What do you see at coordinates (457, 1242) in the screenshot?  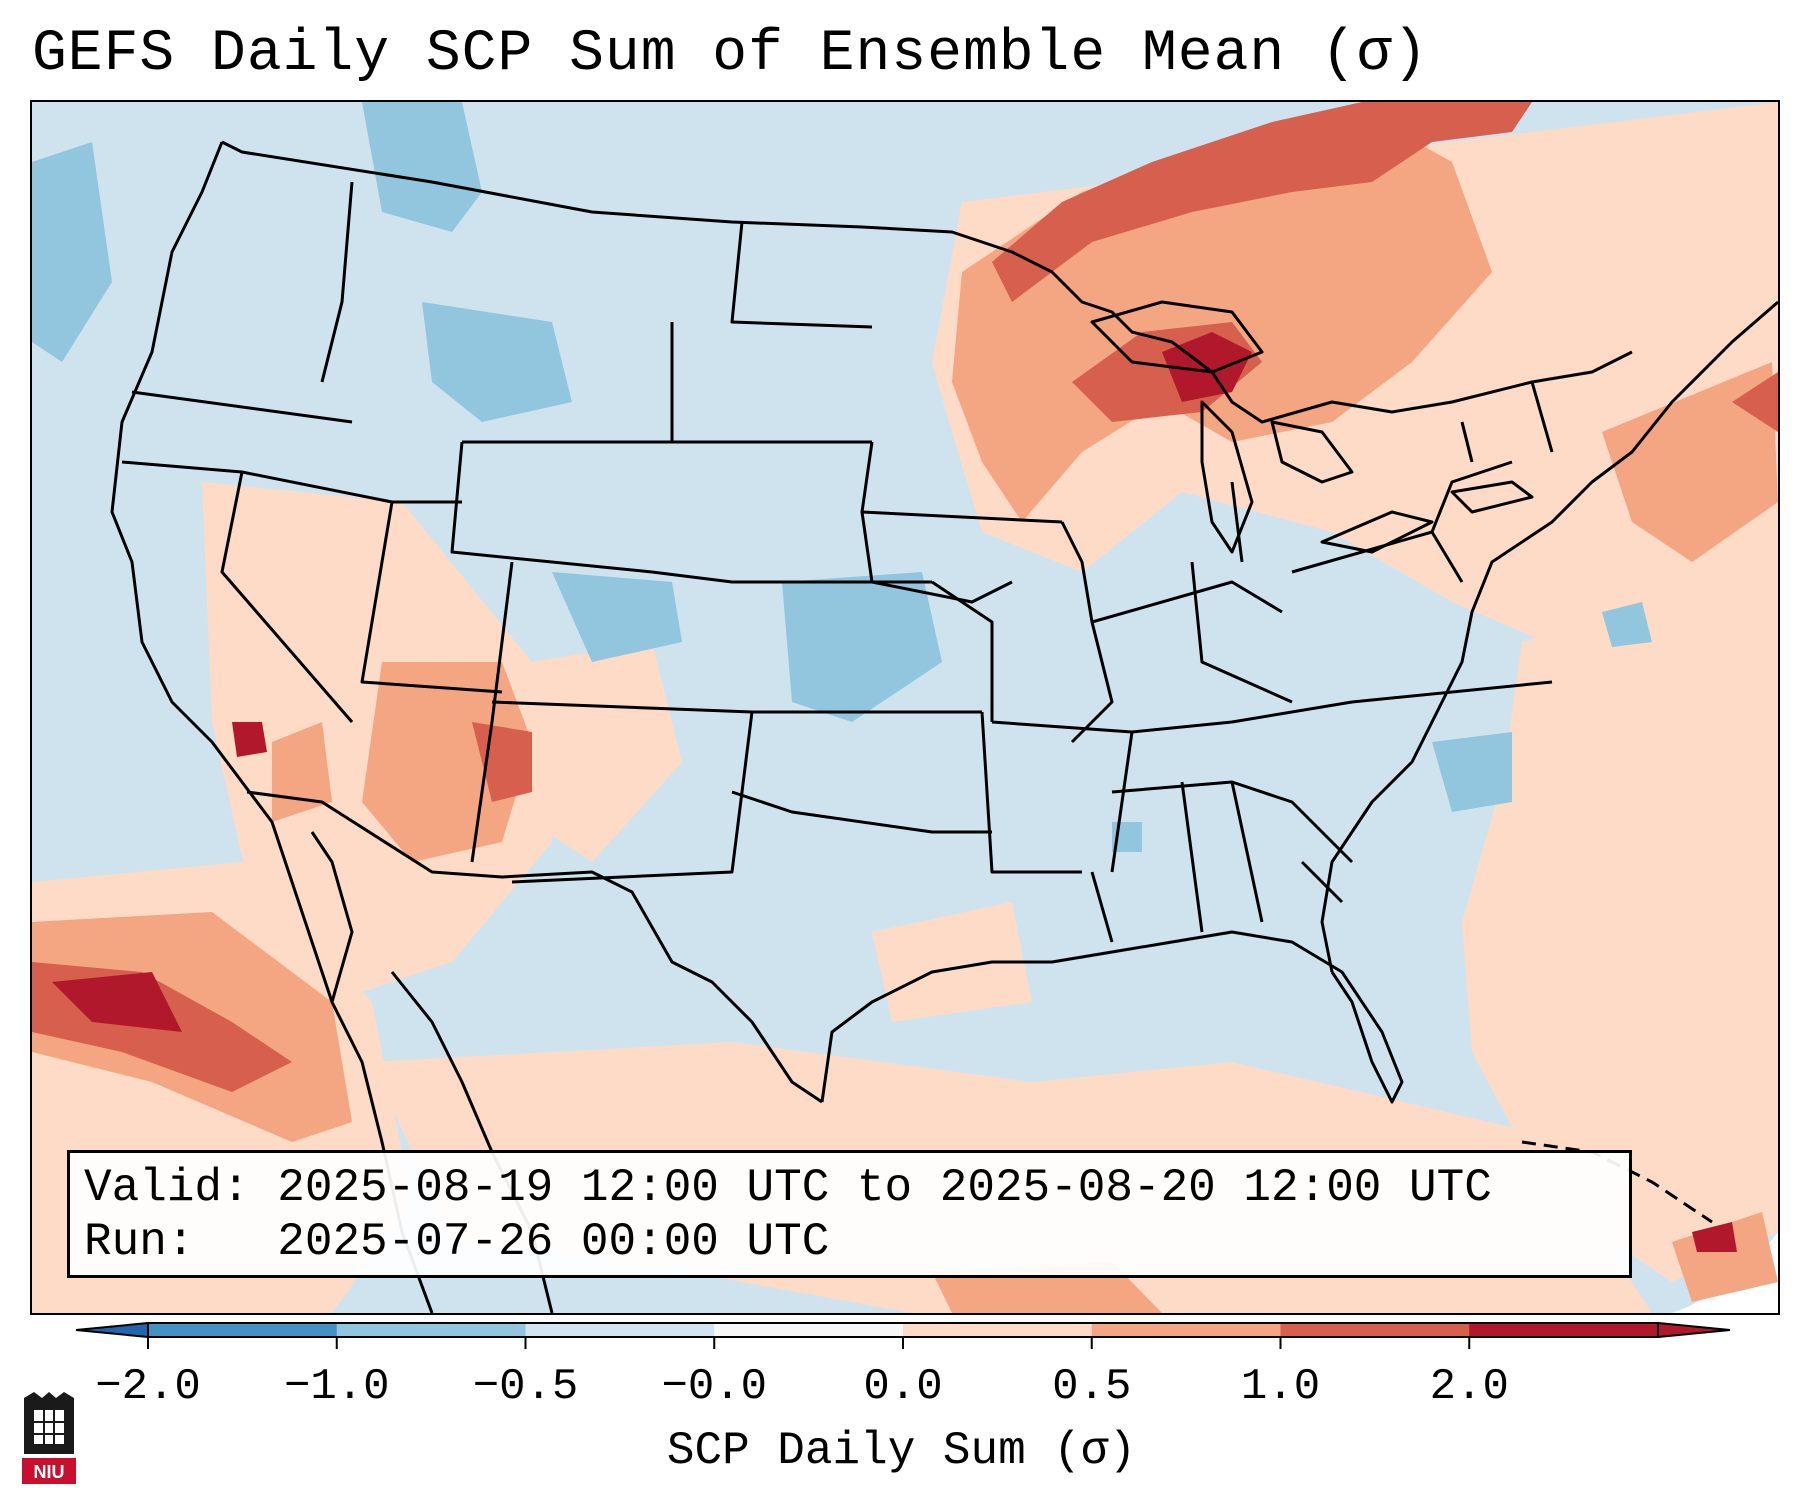 I see `run-time-text: Run: 2025-07-26 00:00 UTC` at bounding box center [457, 1242].